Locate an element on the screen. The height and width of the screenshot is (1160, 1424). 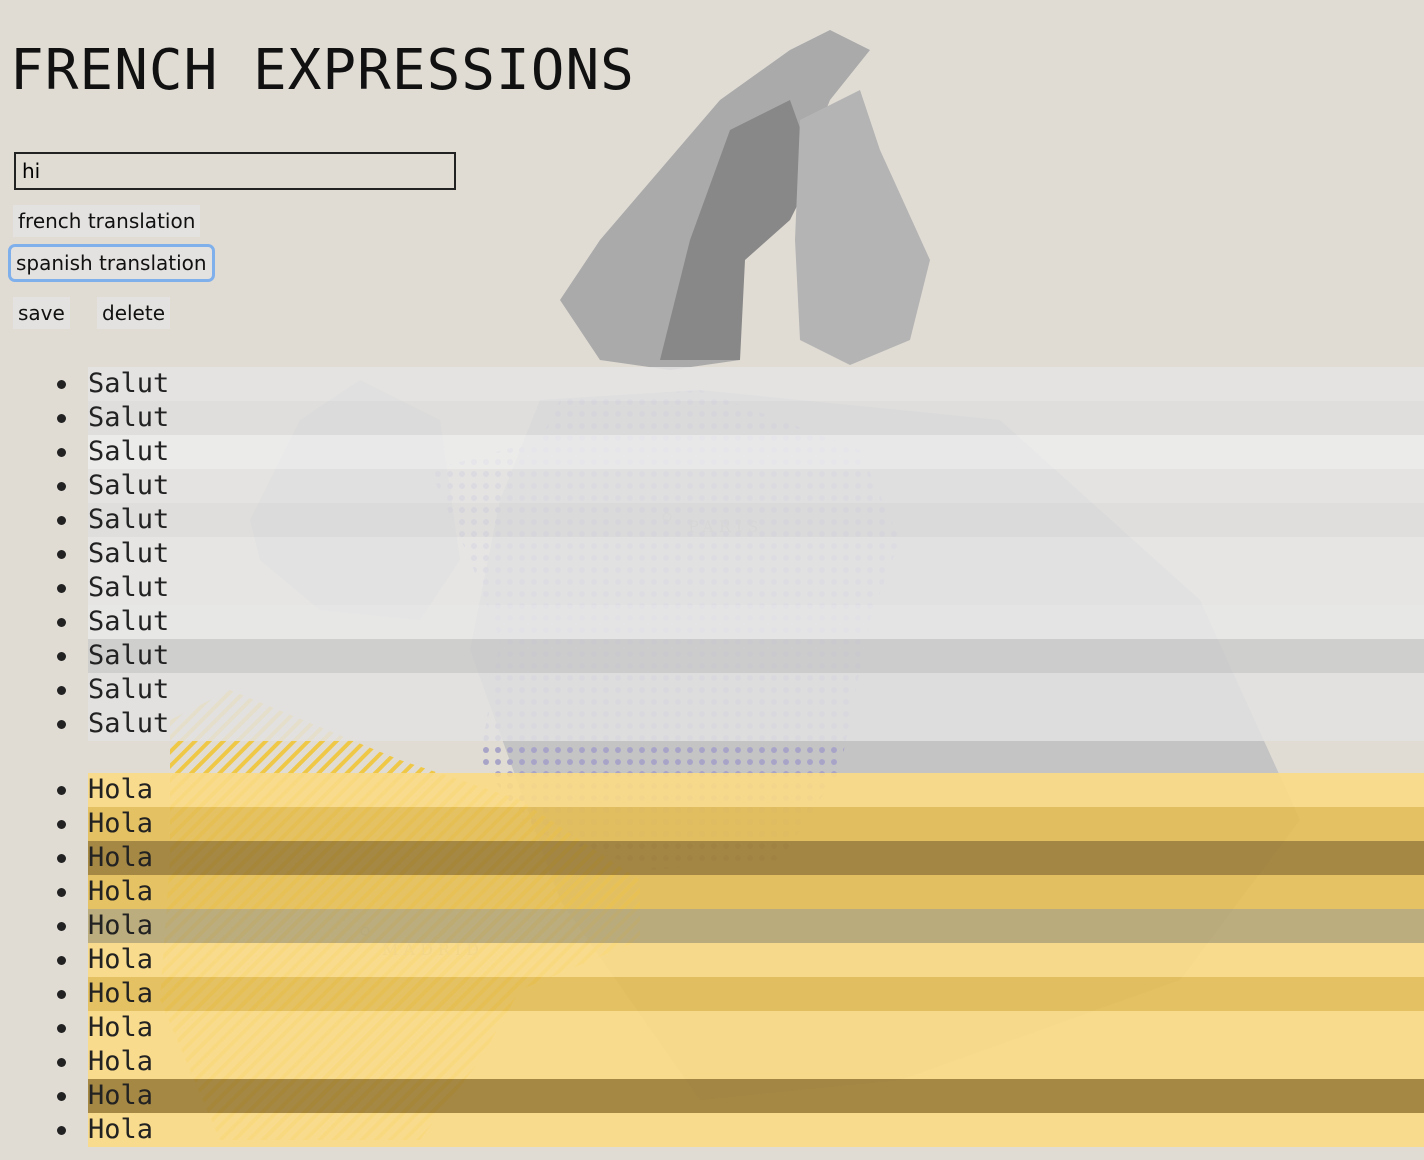
save-button: save is located at coordinates (41, 313).